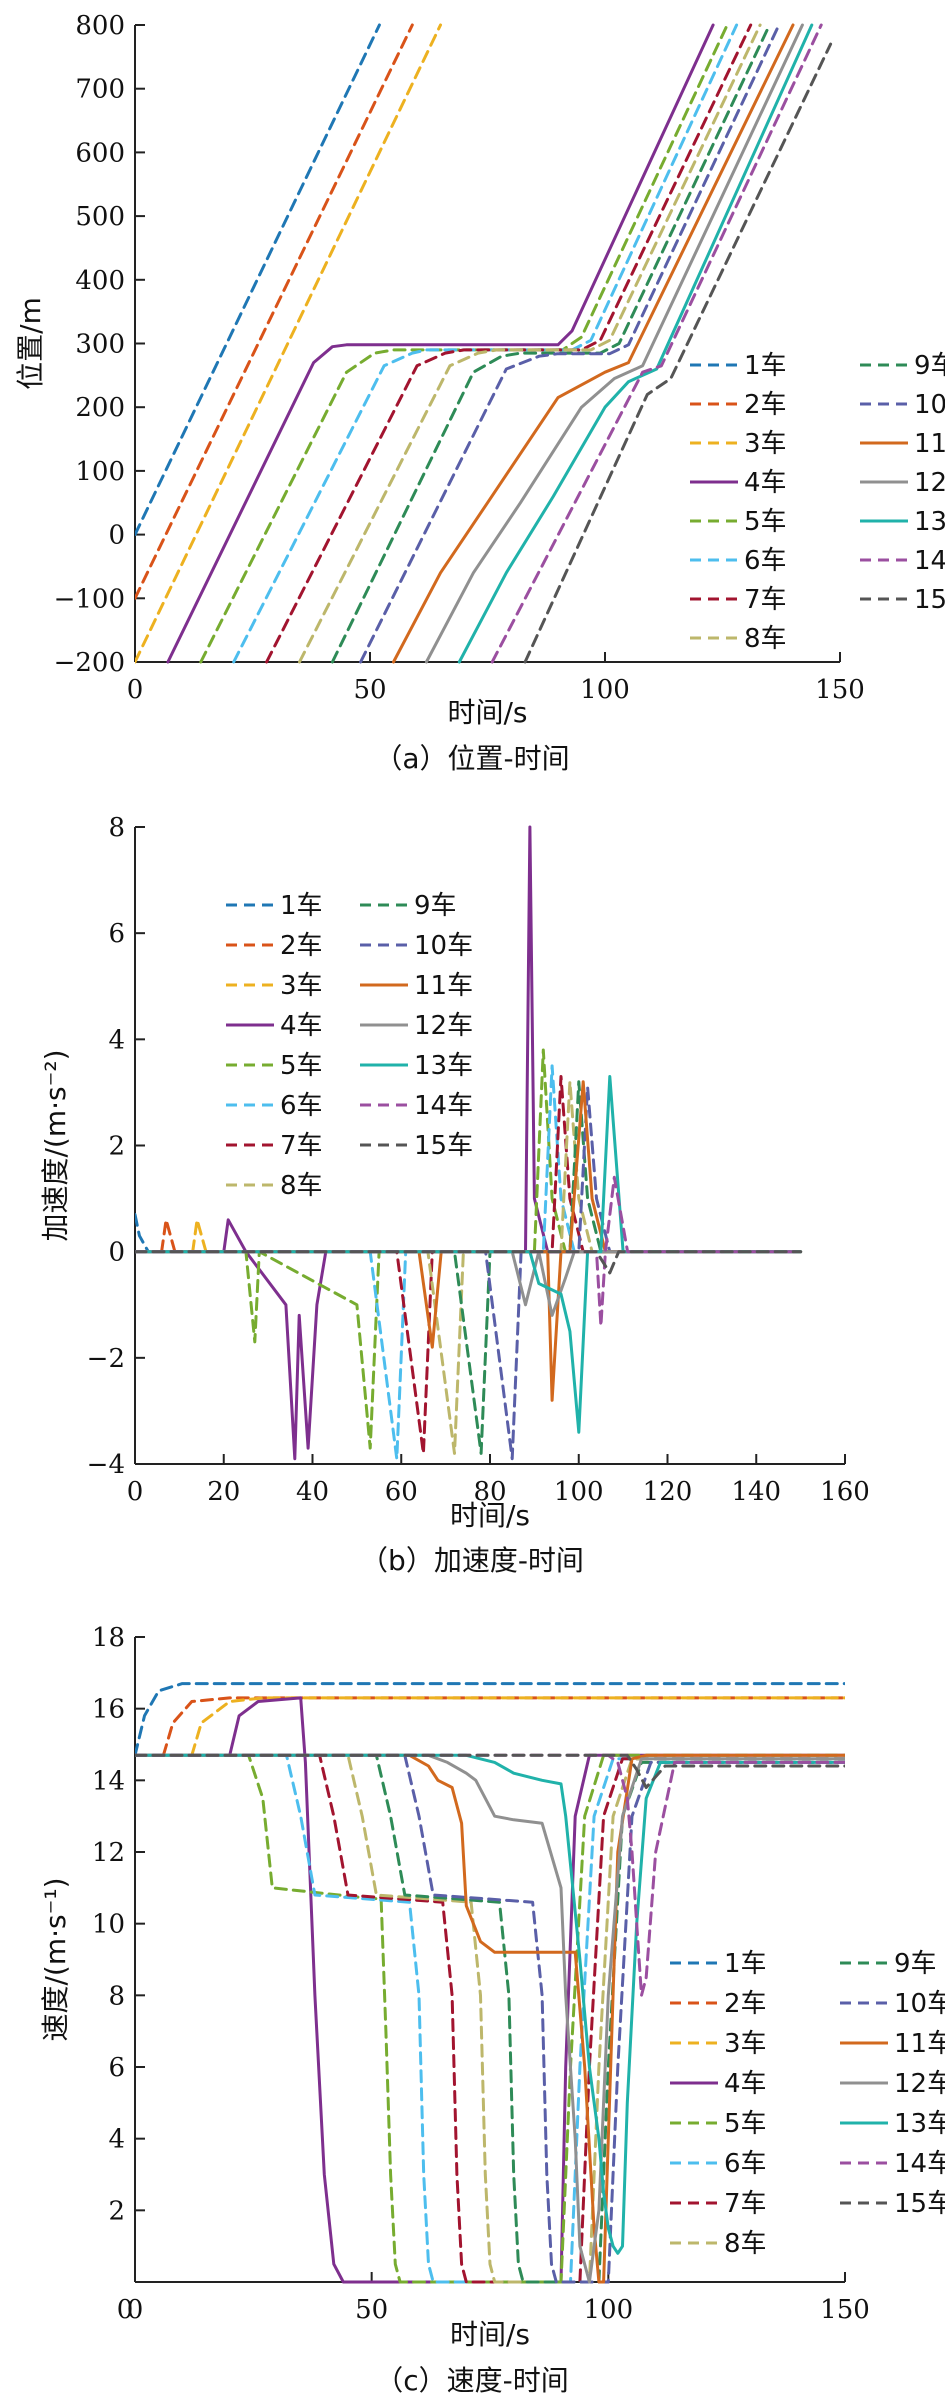 The image size is (945, 2407). I want to click on chart-caption: （b）加速度-时间, so click(472, 1560).